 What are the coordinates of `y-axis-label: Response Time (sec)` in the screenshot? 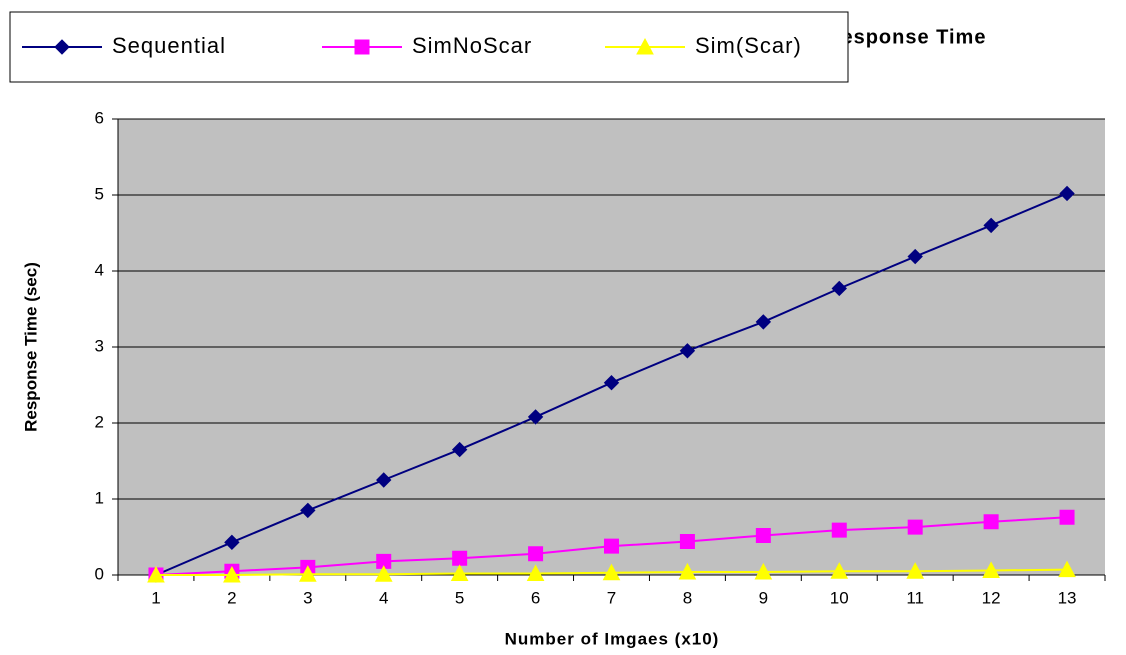 It's located at (30, 347).